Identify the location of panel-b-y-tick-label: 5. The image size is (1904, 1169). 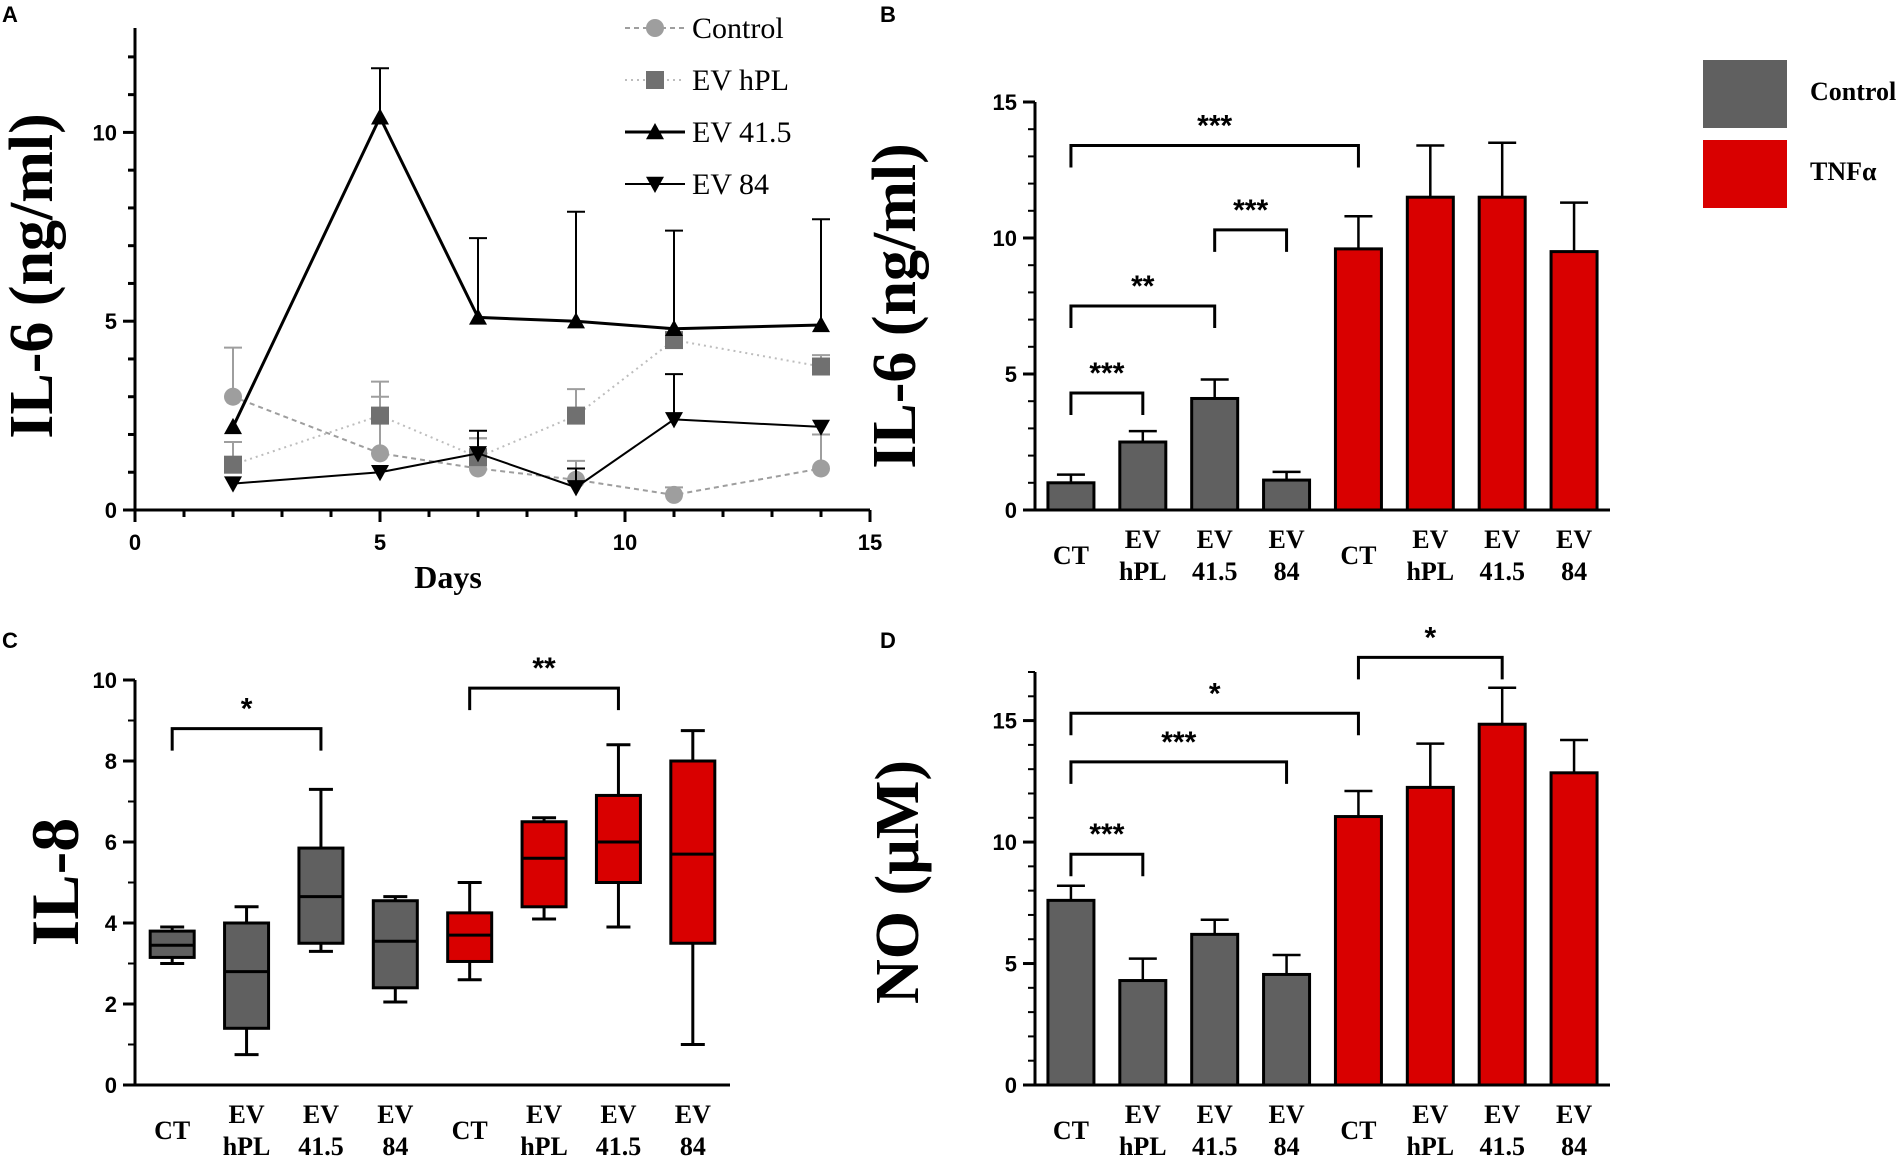
(1011, 374).